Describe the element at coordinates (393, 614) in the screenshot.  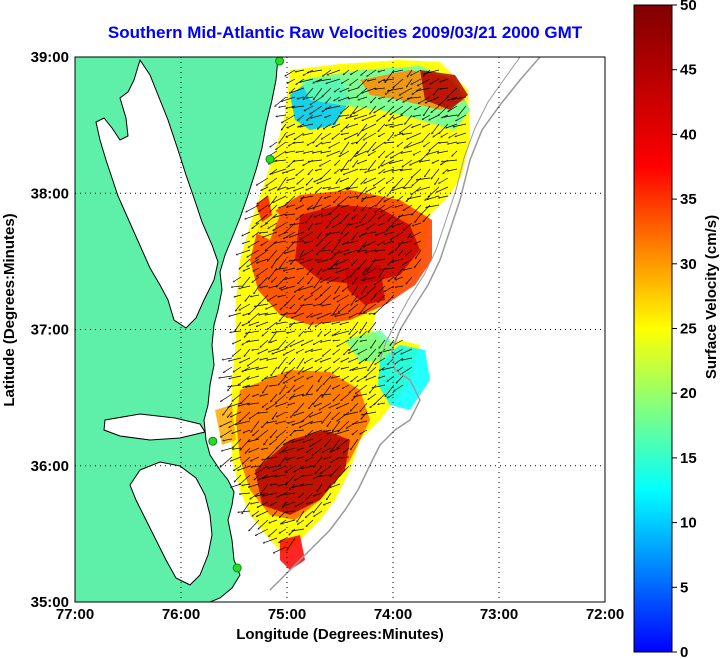
I see `longitude-tick-label: 74:00` at that location.